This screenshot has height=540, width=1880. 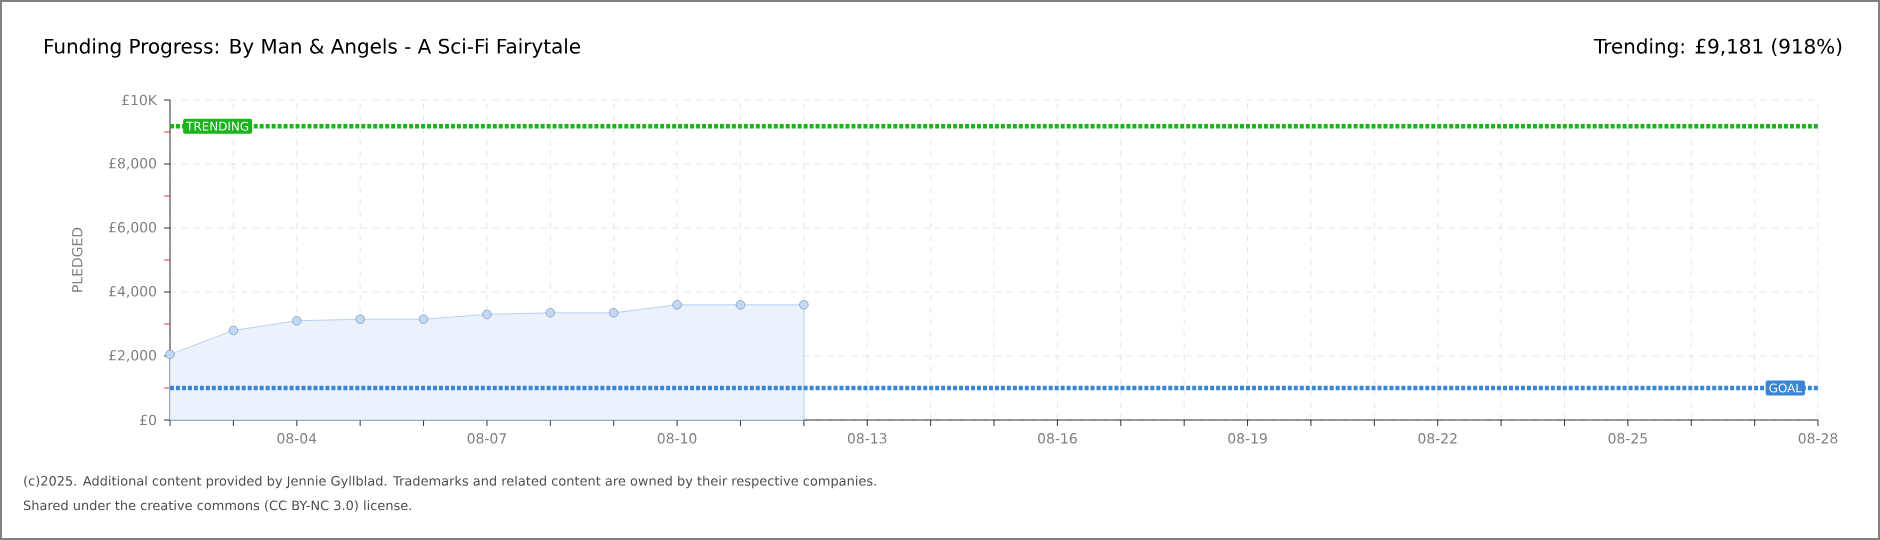 I want to click on chart-title: Funding Progress: By Man & Angels - A Sci-Fi Fairytale, so click(x=313, y=48).